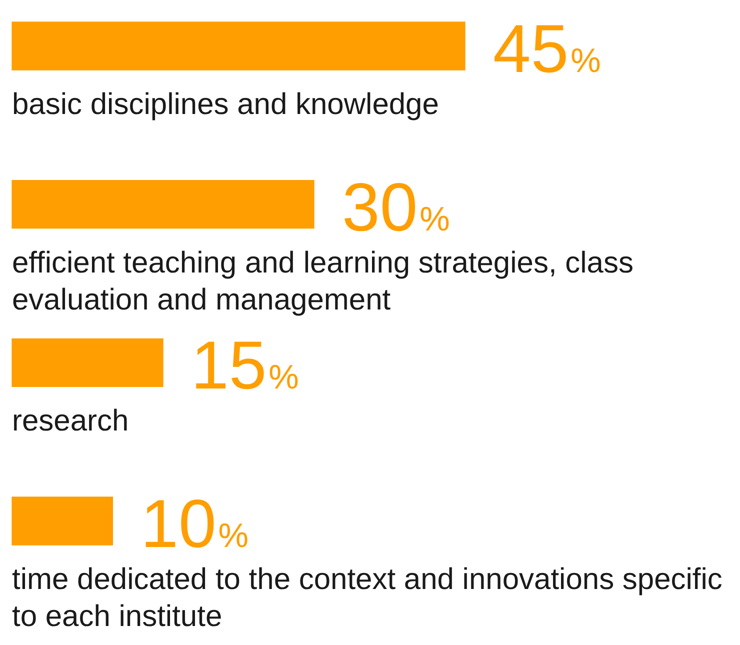 The height and width of the screenshot is (645, 740). What do you see at coordinates (194, 524) in the screenshot?
I see `data-label: 10%` at bounding box center [194, 524].